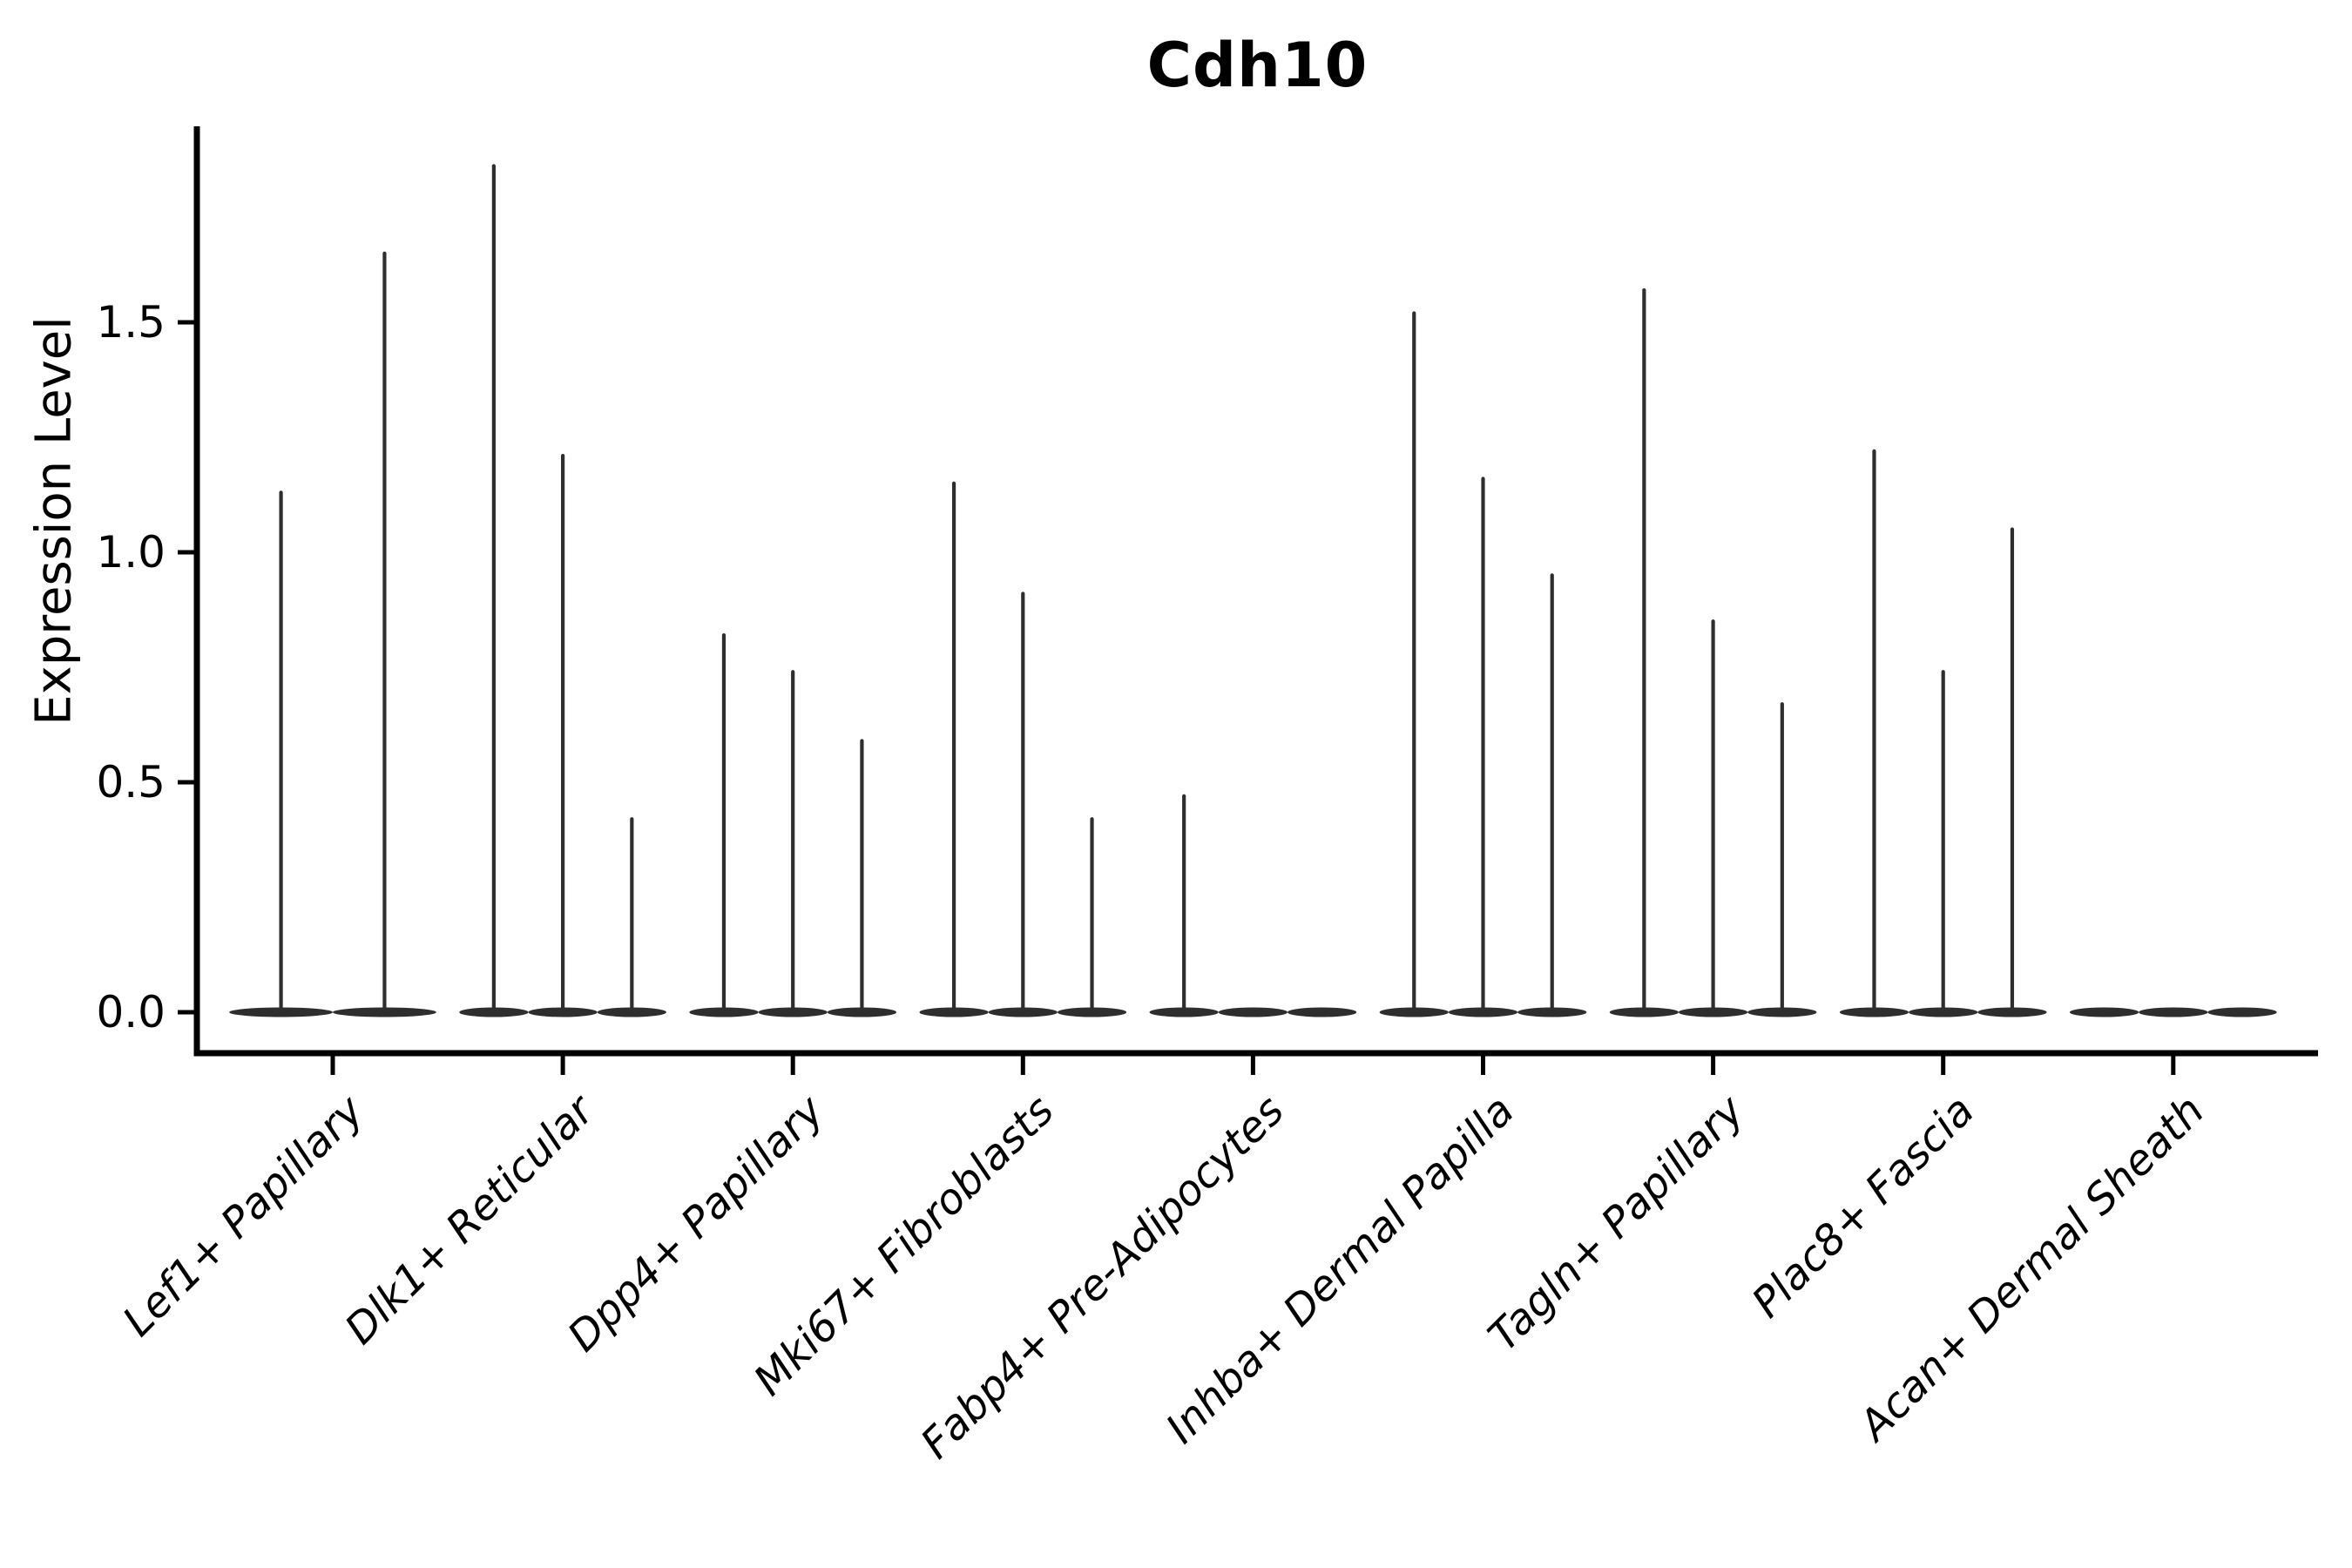 Image resolution: width=2352 pixels, height=1568 pixels. I want to click on y-tick-label: 1.5, so click(131, 322).